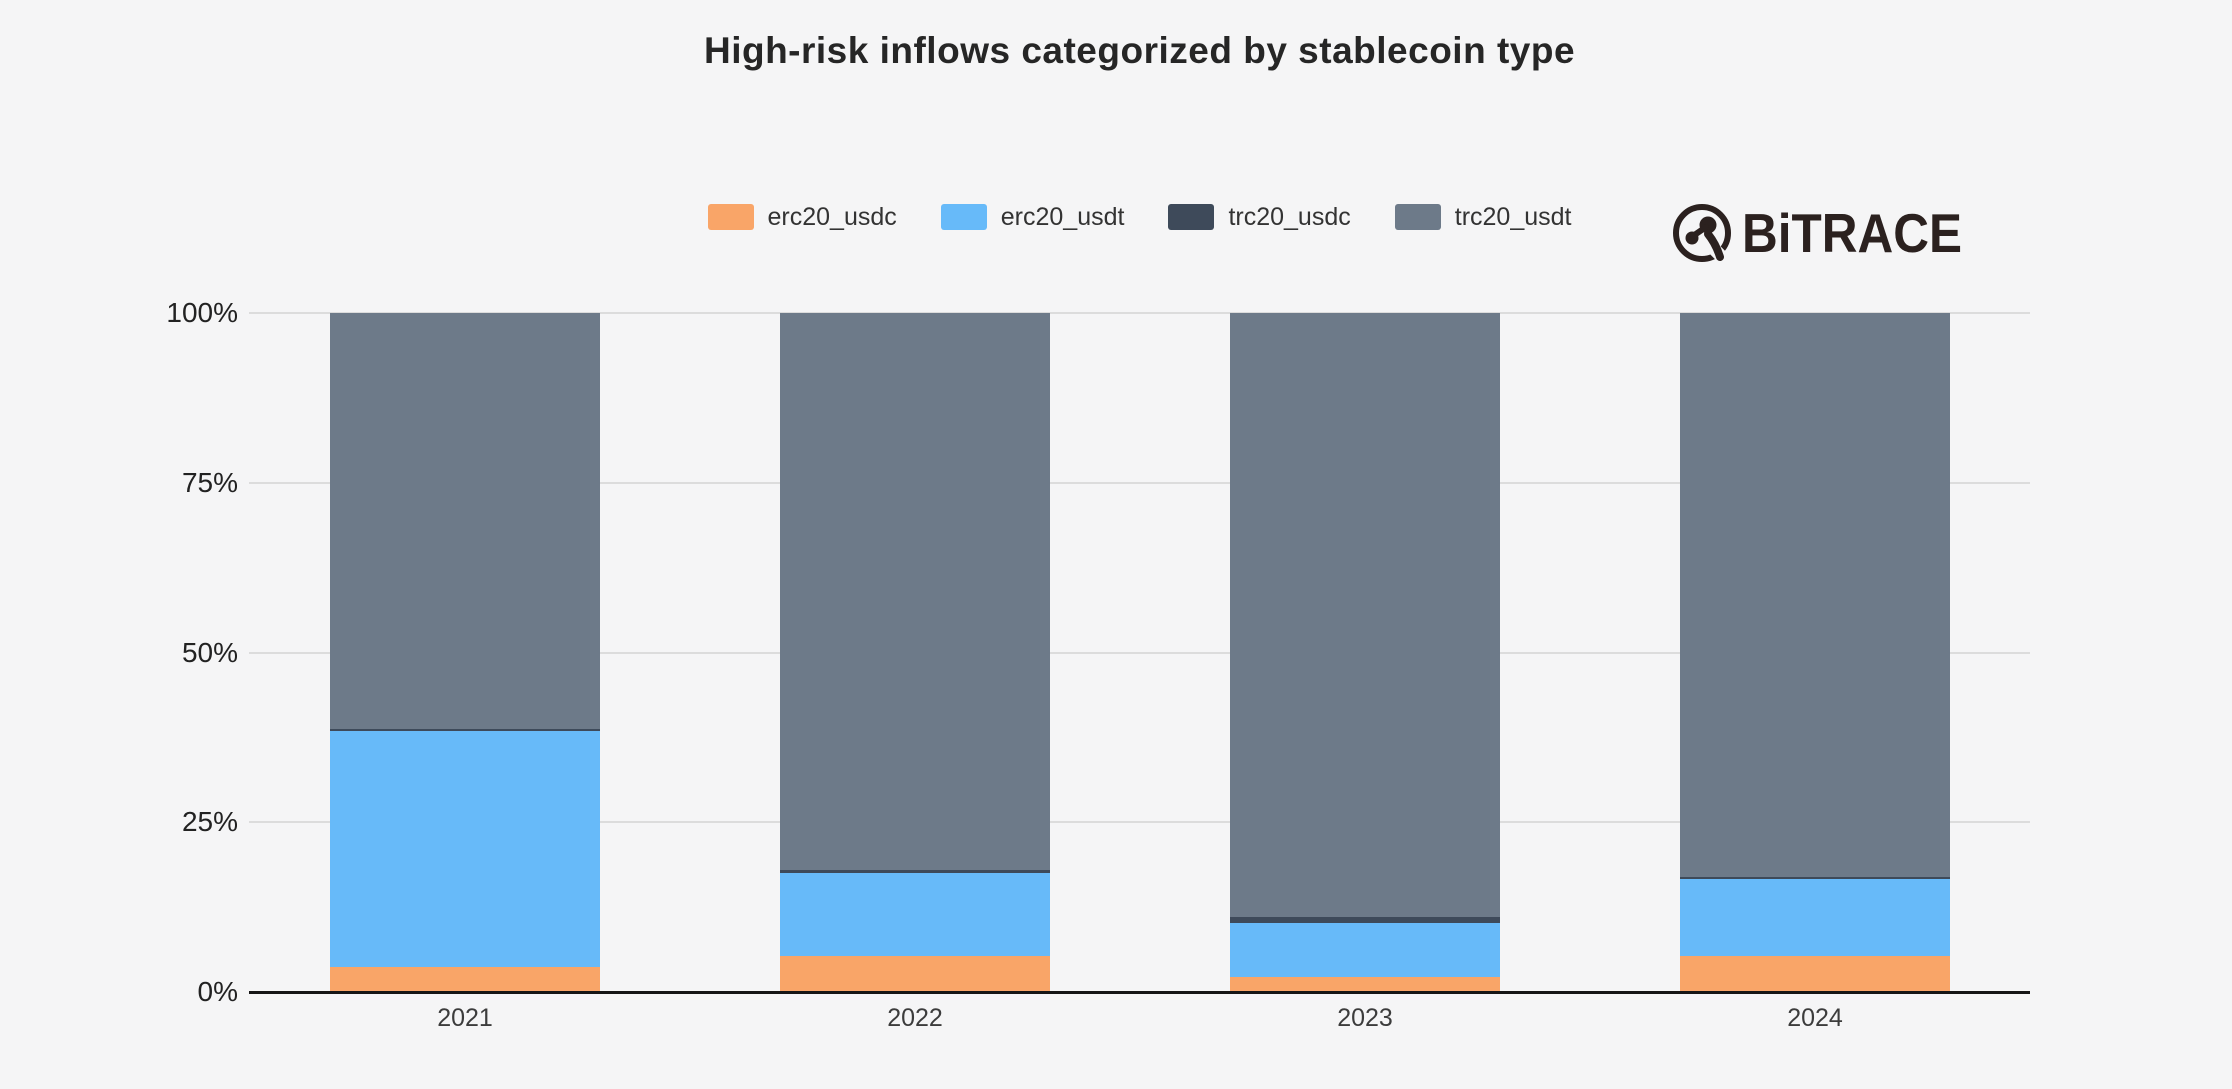 Image resolution: width=2232 pixels, height=1089 pixels. What do you see at coordinates (1365, 984) in the screenshot?
I see `bar-segment-2023-erc20_usdc` at bounding box center [1365, 984].